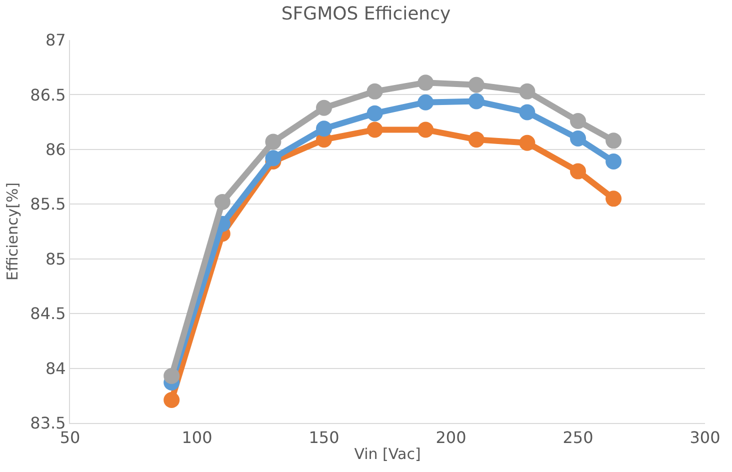 The image size is (732, 472). What do you see at coordinates (48, 314) in the screenshot?
I see `y-tick-label: 84.5` at bounding box center [48, 314].